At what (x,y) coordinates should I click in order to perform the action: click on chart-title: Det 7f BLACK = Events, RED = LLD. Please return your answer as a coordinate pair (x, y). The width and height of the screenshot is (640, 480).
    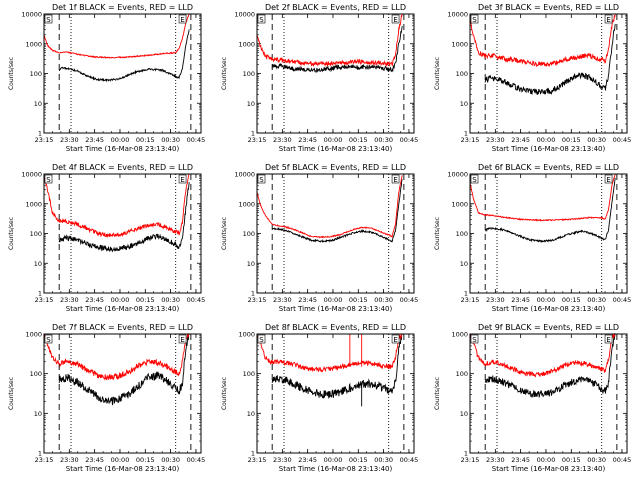
    Looking at the image, I should click on (122, 327).